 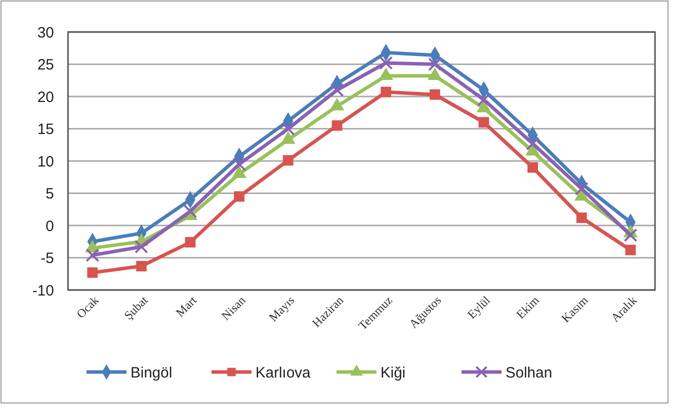 I want to click on y-tick-label: 10, so click(x=45, y=161).